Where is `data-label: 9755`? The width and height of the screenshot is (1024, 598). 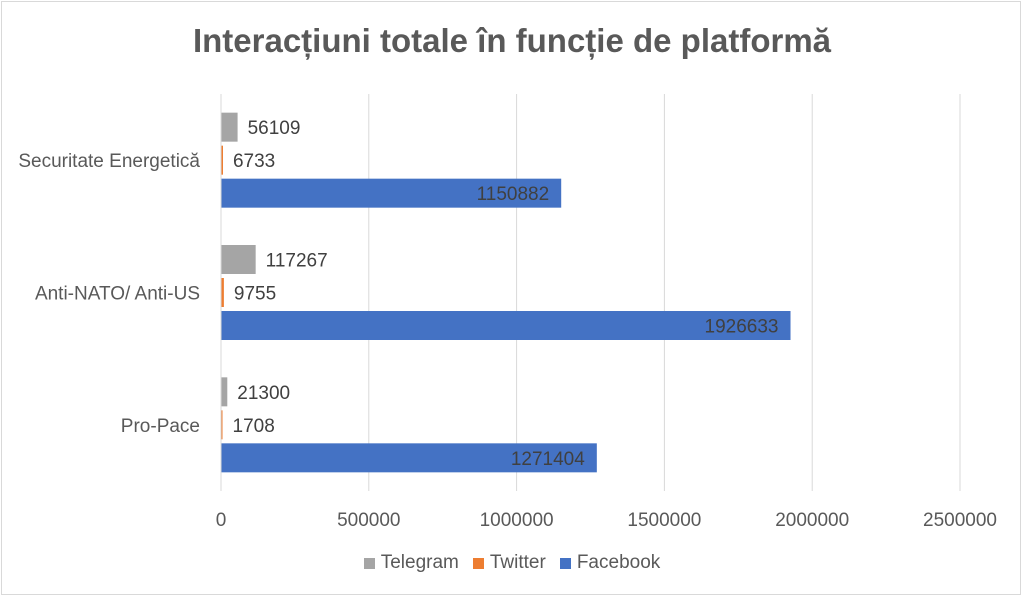
data-label: 9755 is located at coordinates (255, 294).